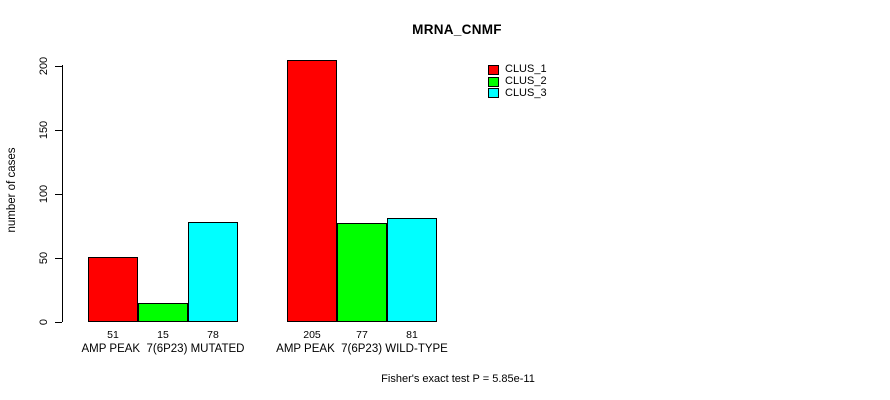 This screenshot has height=400, width=890. Describe the element at coordinates (526, 81) in the screenshot. I see `legend-label: CLUS_2` at that location.